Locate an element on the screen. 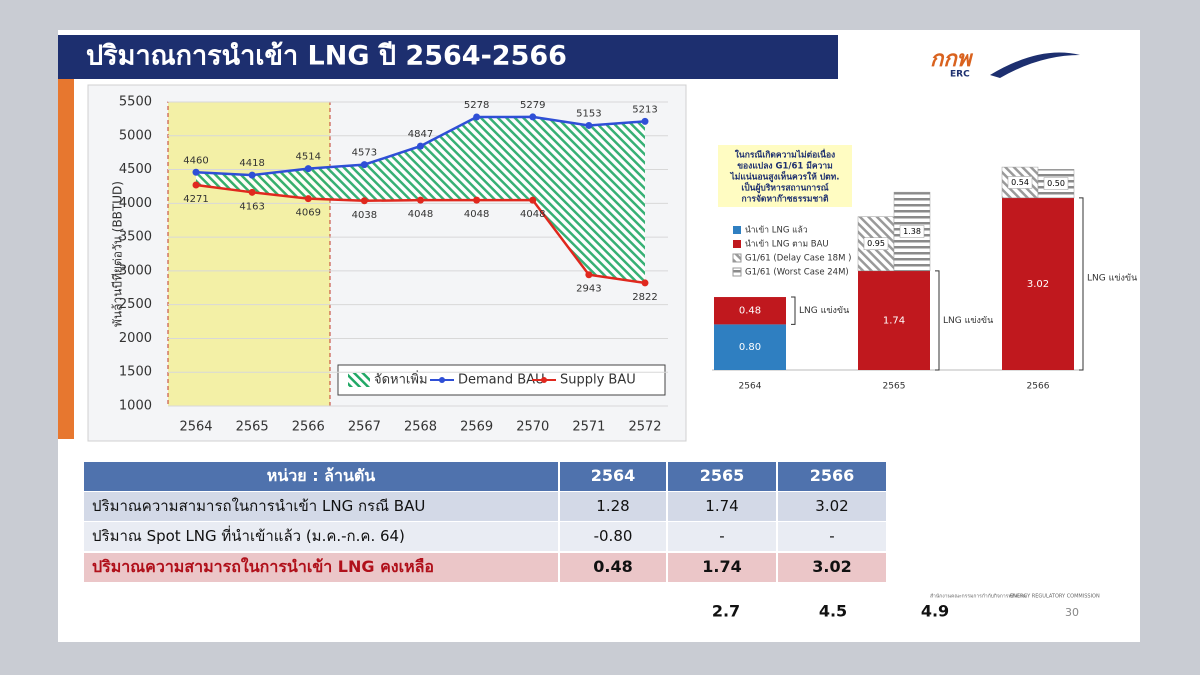 This screenshot has height=675, width=1200. x-tick-label: 2568 is located at coordinates (420, 427).